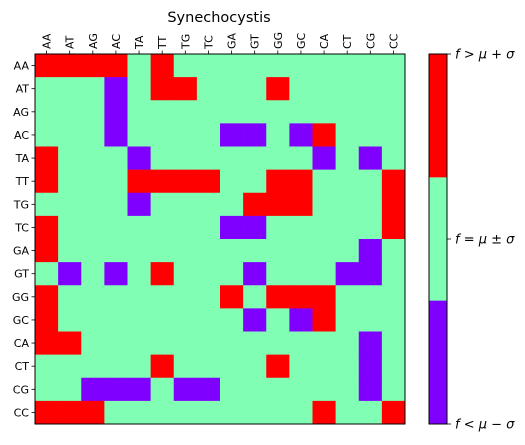  What do you see at coordinates (21, 135) in the screenshot?
I see `y-tick-label: AC` at bounding box center [21, 135].